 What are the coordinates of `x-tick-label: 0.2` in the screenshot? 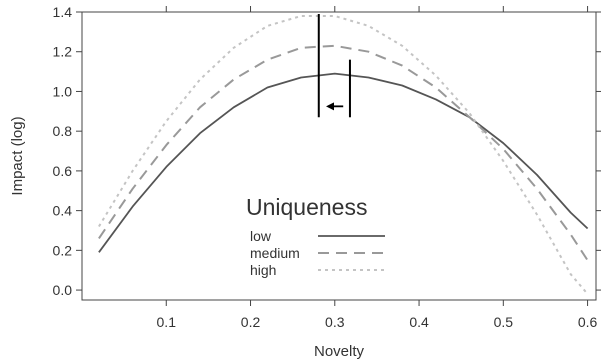 It's located at (251, 322).